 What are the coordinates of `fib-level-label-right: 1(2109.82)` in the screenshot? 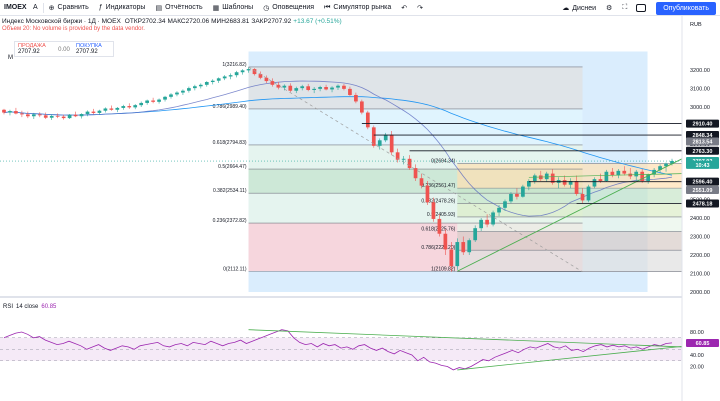 It's located at (443, 270).